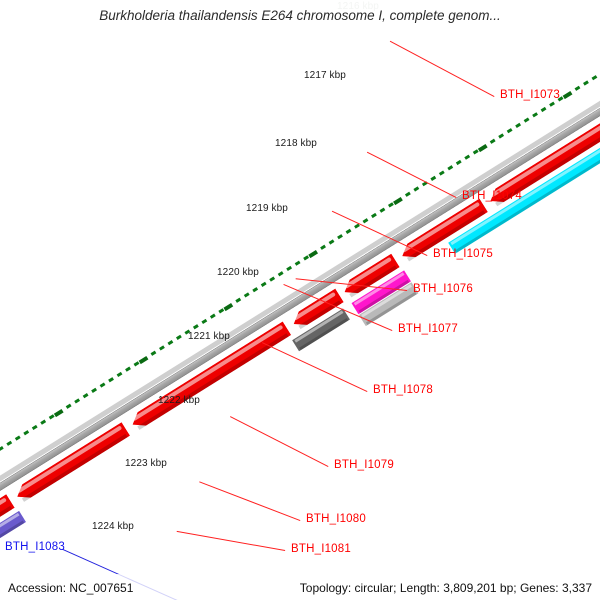 Image resolution: width=600 pixels, height=600 pixels. Describe the element at coordinates (325, 75) in the screenshot. I see `ruler-tick-label: 1217 kbp` at that location.